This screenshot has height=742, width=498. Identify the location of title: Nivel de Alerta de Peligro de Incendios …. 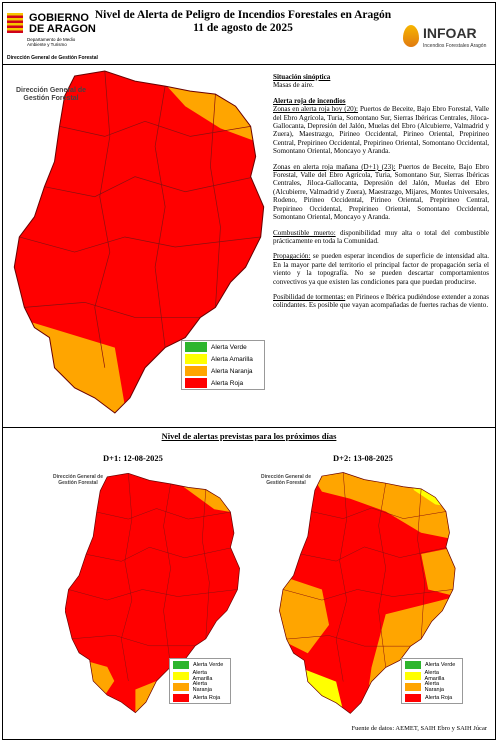
(243, 22).